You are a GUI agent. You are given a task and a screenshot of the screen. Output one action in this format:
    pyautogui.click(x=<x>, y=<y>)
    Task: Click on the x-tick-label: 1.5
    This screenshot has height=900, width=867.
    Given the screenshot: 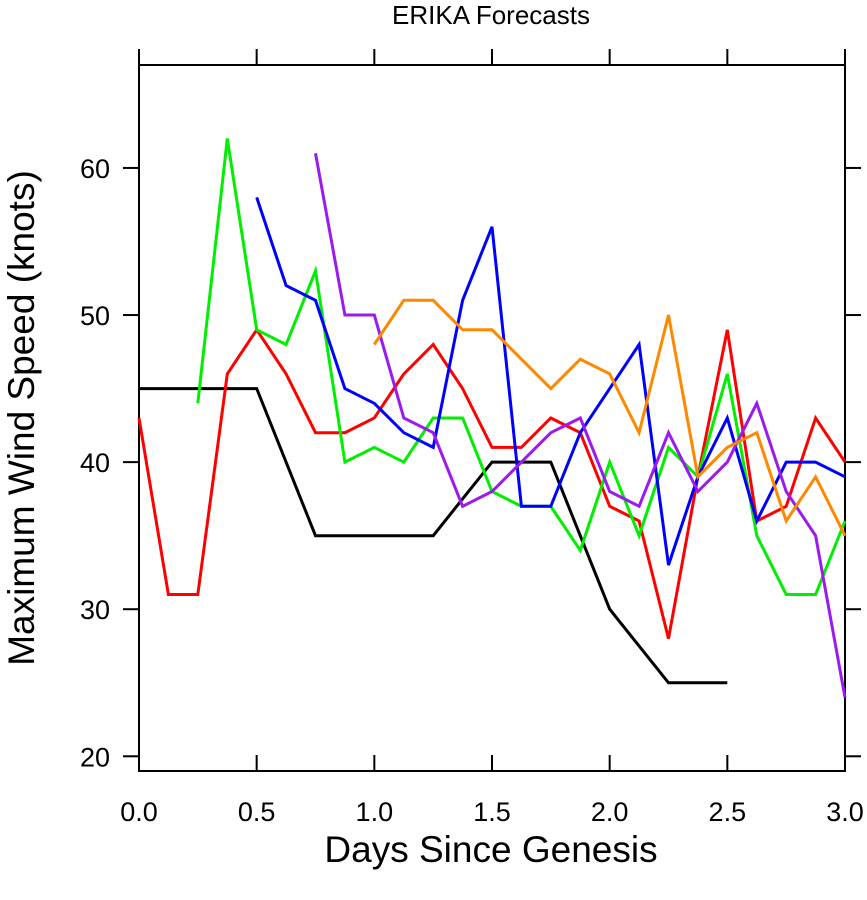 What is the action you would take?
    pyautogui.click(x=492, y=812)
    